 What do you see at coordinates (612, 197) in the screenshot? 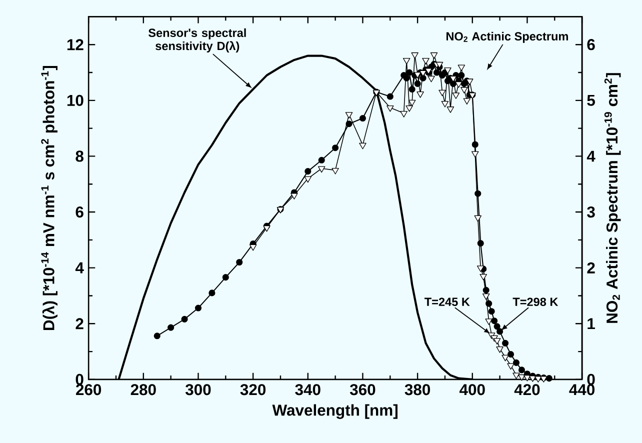
I see `y2-axis-title: NO$_{2}$ Actinic Spectrum [*10$^{-19}$ cm$^{2}$]` at bounding box center [612, 197].